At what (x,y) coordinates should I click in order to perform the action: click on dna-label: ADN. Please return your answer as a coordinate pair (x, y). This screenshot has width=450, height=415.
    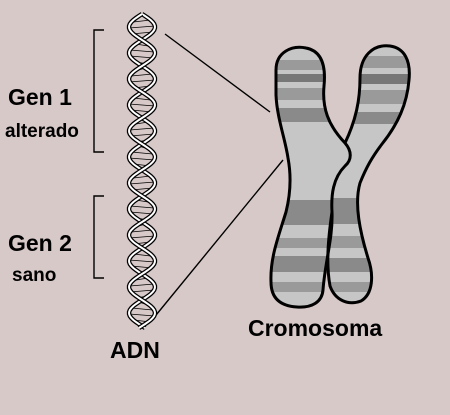
    Looking at the image, I should click on (135, 350).